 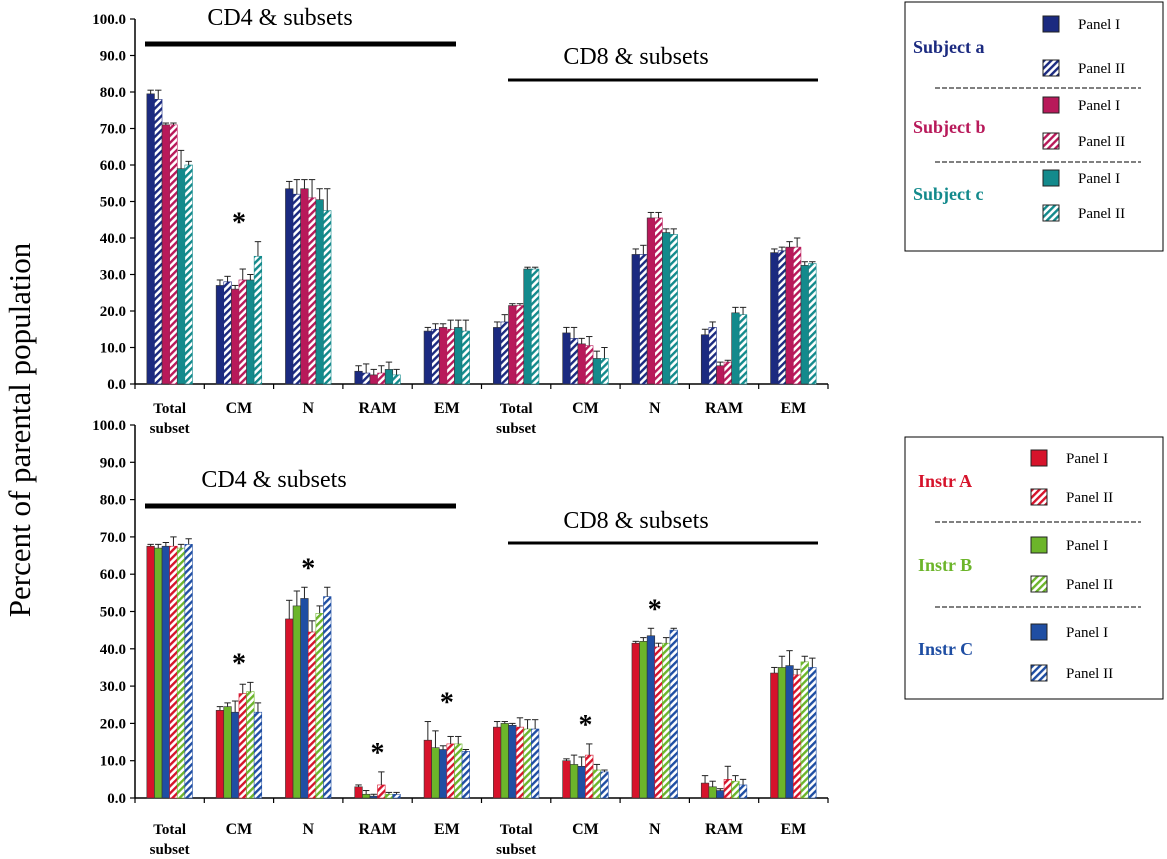 I want to click on y-tick-label: 20.0, so click(x=113, y=312).